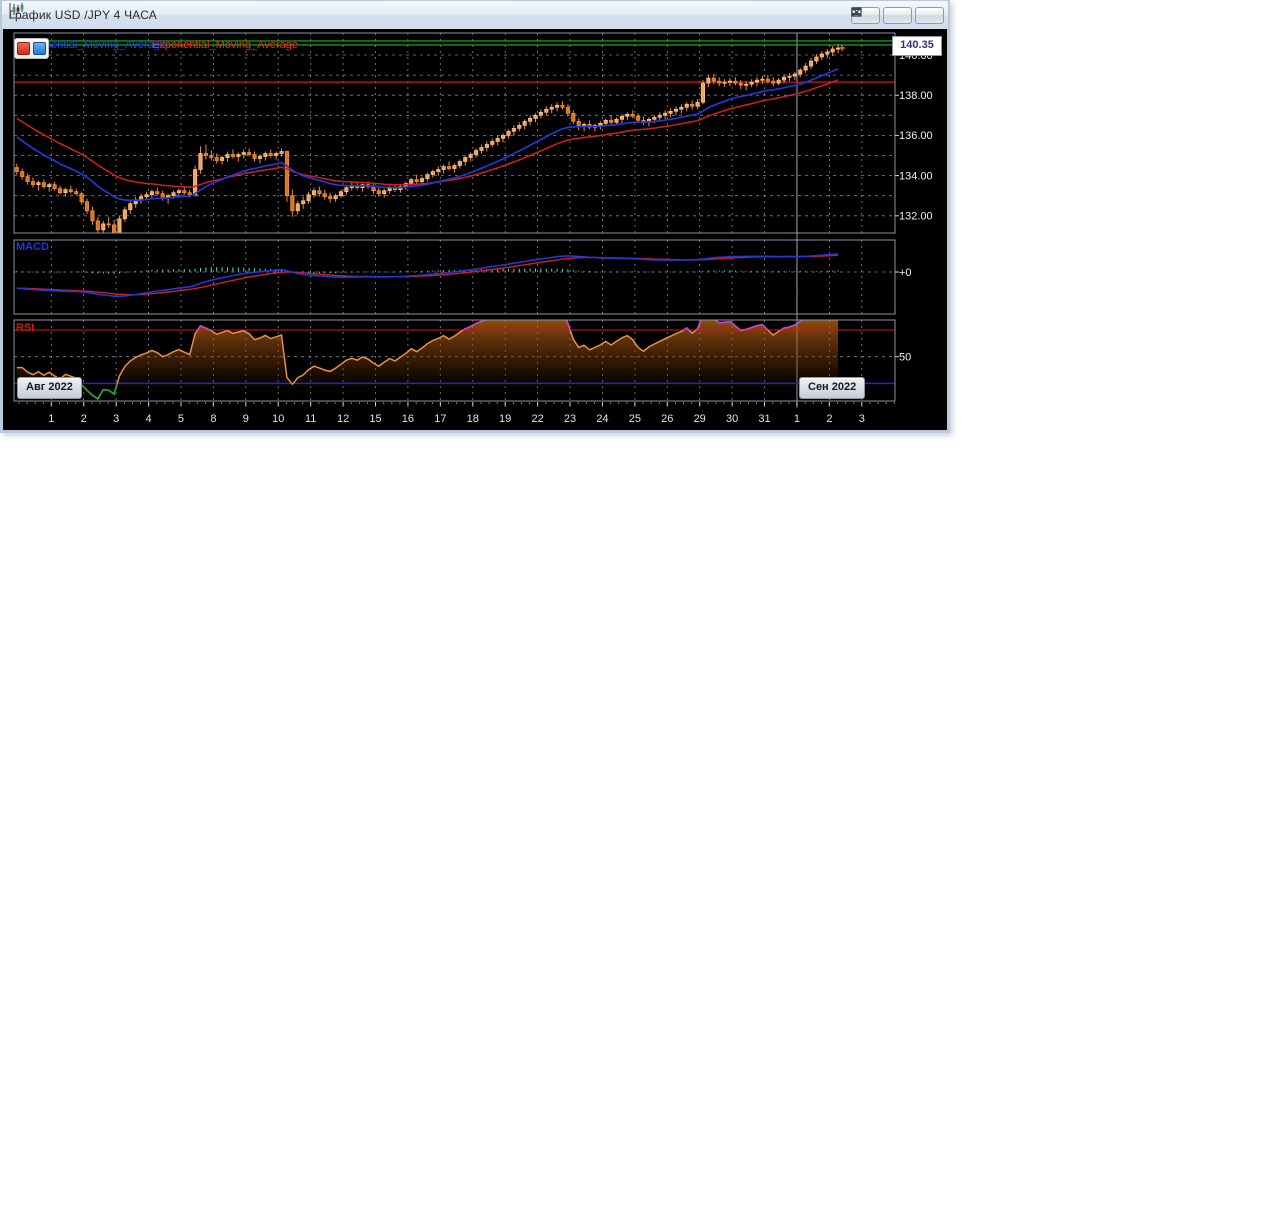 The image size is (1266, 1228). I want to click on macd-line, so click(427, 275).